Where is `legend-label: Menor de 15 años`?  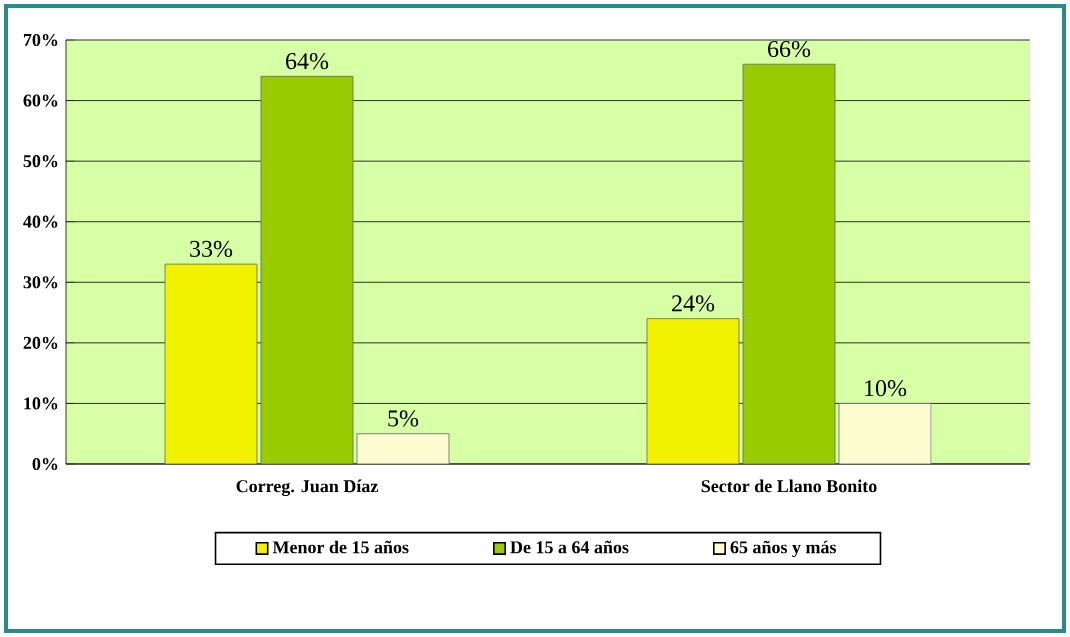 legend-label: Menor de 15 años is located at coordinates (340, 547).